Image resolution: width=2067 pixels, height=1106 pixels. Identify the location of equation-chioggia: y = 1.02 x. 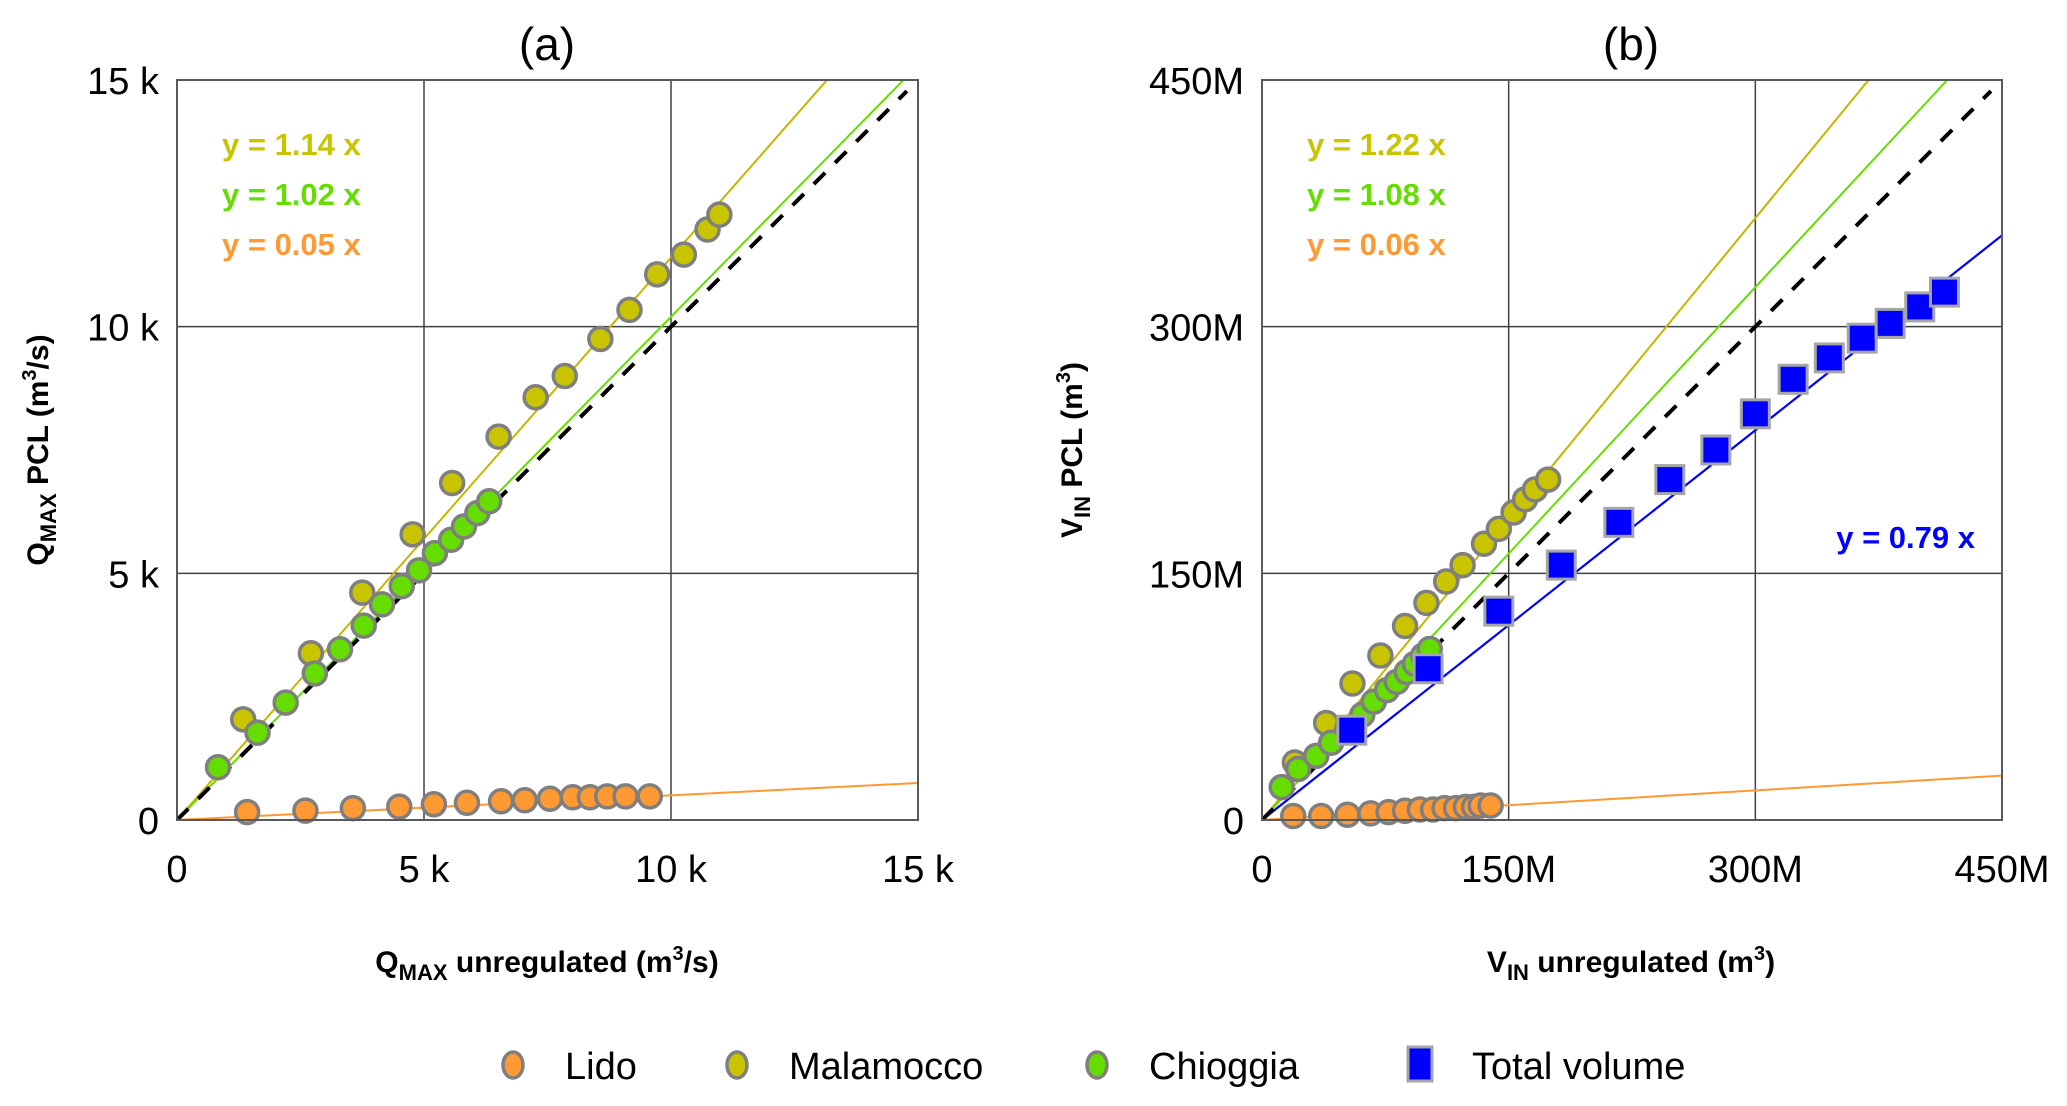
(292, 194).